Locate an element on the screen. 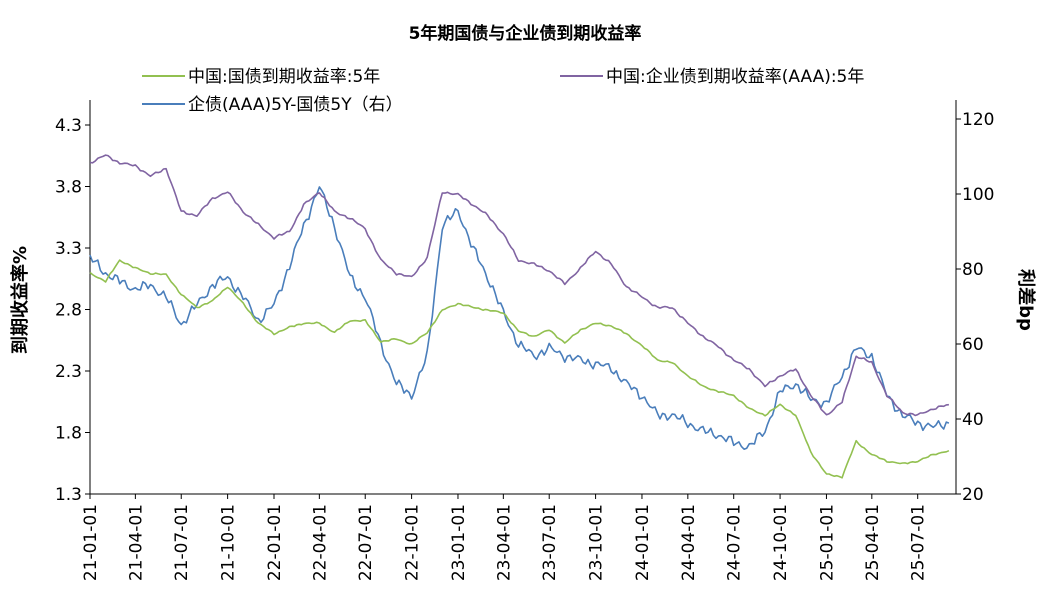  right-tick-label: 80 is located at coordinates (973, 270).